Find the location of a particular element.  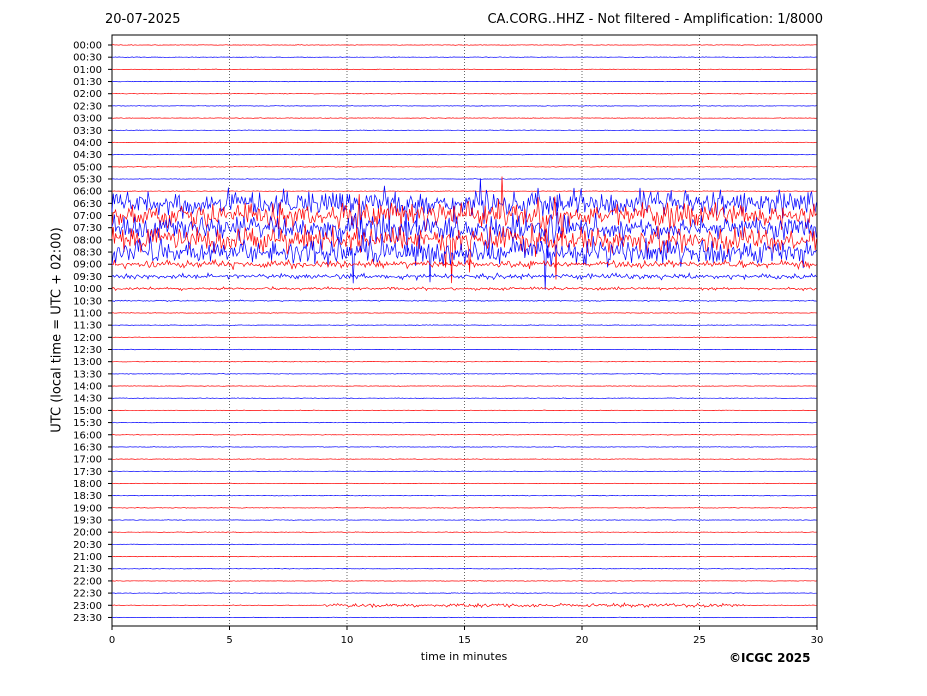

row-label-22-30: 22:30 is located at coordinates (87, 594).